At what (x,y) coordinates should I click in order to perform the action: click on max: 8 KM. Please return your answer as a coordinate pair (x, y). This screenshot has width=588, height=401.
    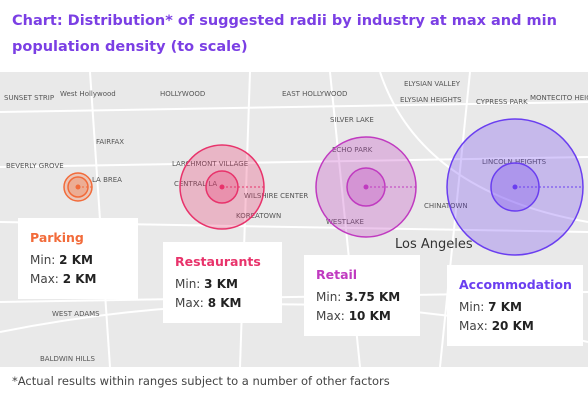
    Looking at the image, I should click on (224, 303).